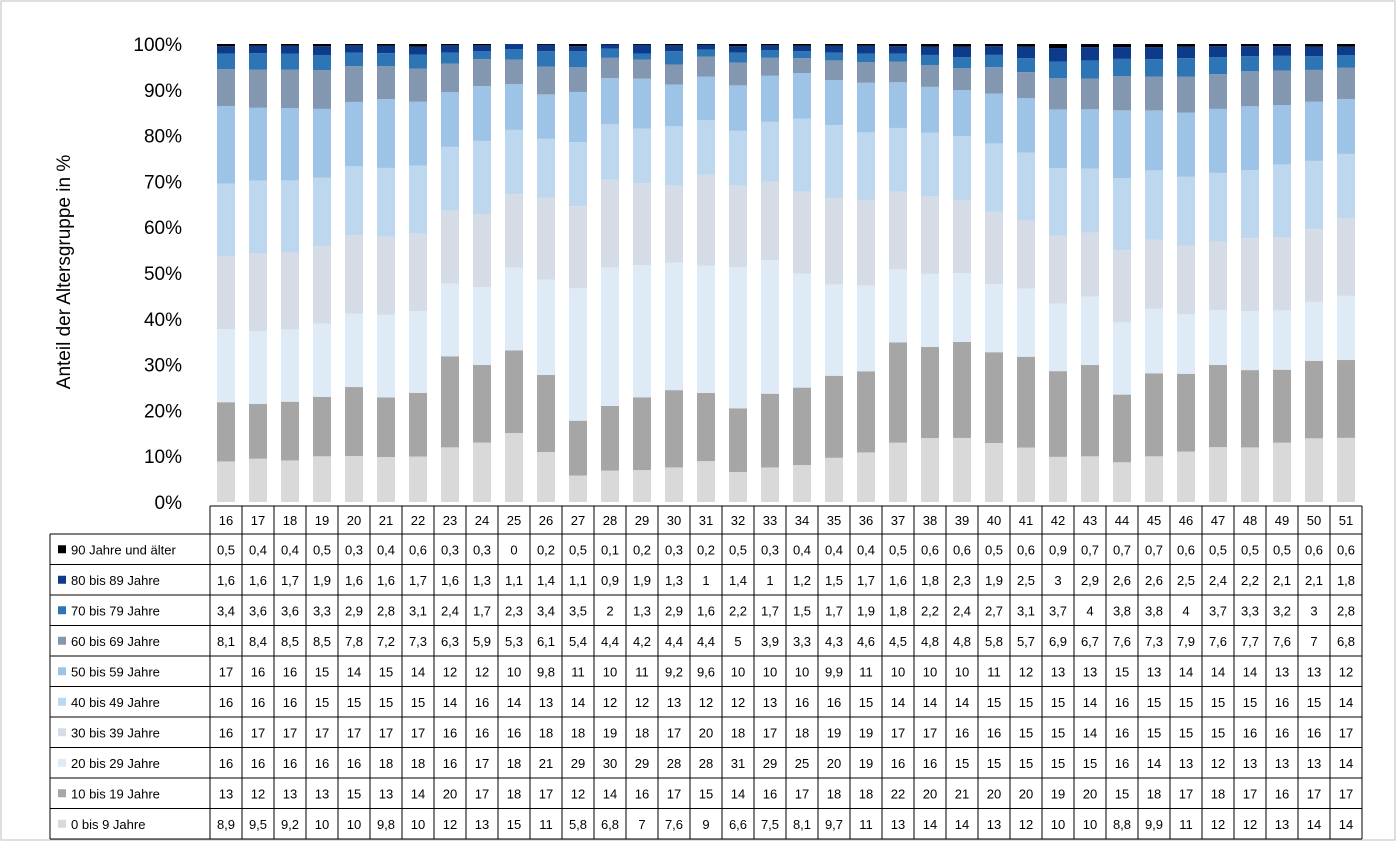 This screenshot has width=1396, height=841. What do you see at coordinates (290, 610) in the screenshot?
I see `data-label: 3,6` at bounding box center [290, 610].